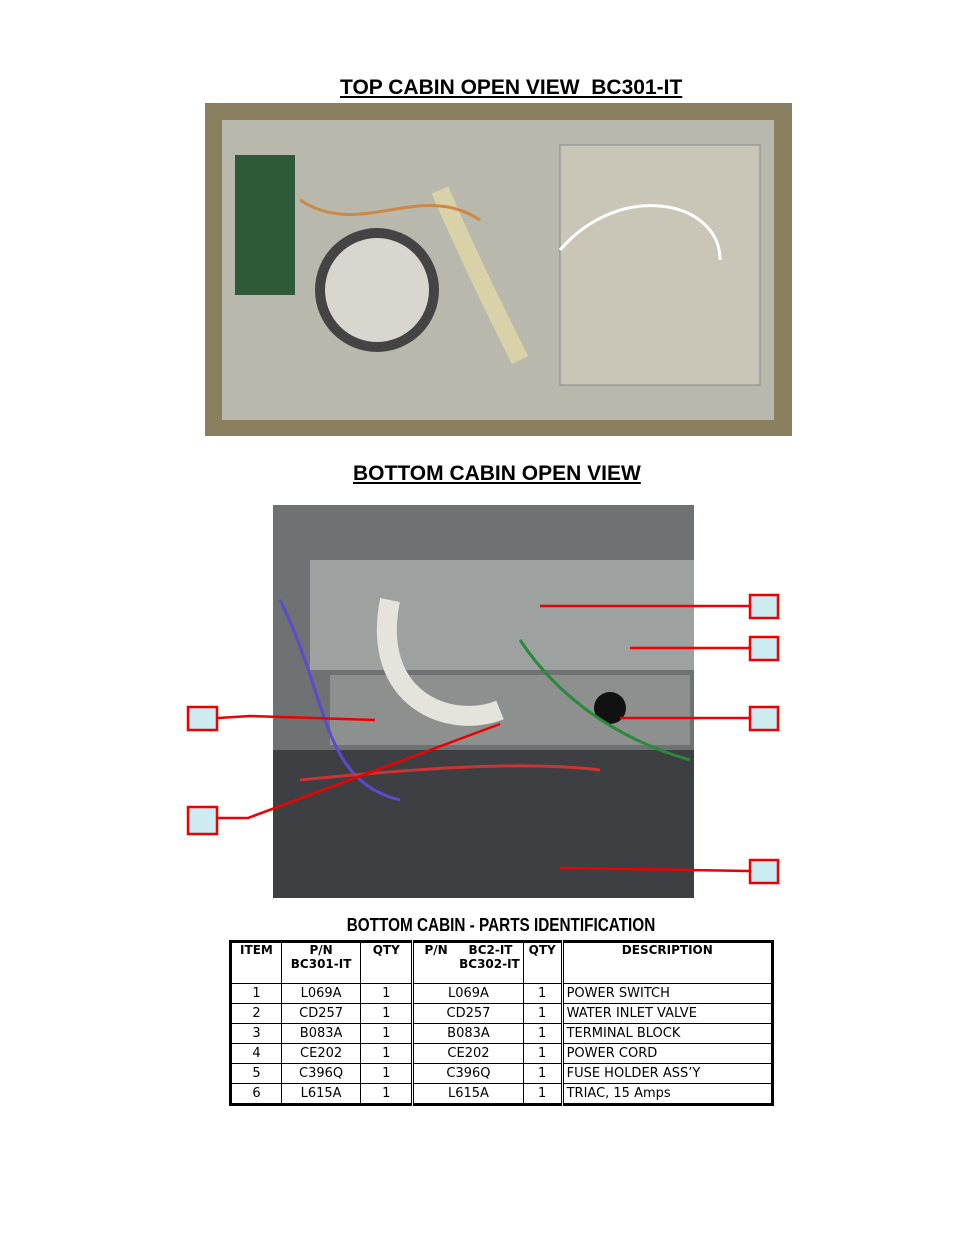 This screenshot has height=1235, width=954. I want to click on header-cell: DESCRIPTION, so click(667, 962).